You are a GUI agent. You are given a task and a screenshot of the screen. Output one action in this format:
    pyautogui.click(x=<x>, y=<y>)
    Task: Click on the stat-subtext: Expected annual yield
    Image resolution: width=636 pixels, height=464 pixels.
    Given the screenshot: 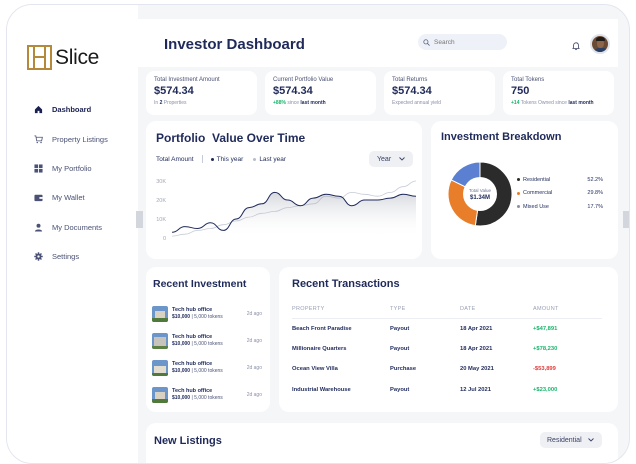 What is the action you would take?
    pyautogui.click(x=416, y=103)
    